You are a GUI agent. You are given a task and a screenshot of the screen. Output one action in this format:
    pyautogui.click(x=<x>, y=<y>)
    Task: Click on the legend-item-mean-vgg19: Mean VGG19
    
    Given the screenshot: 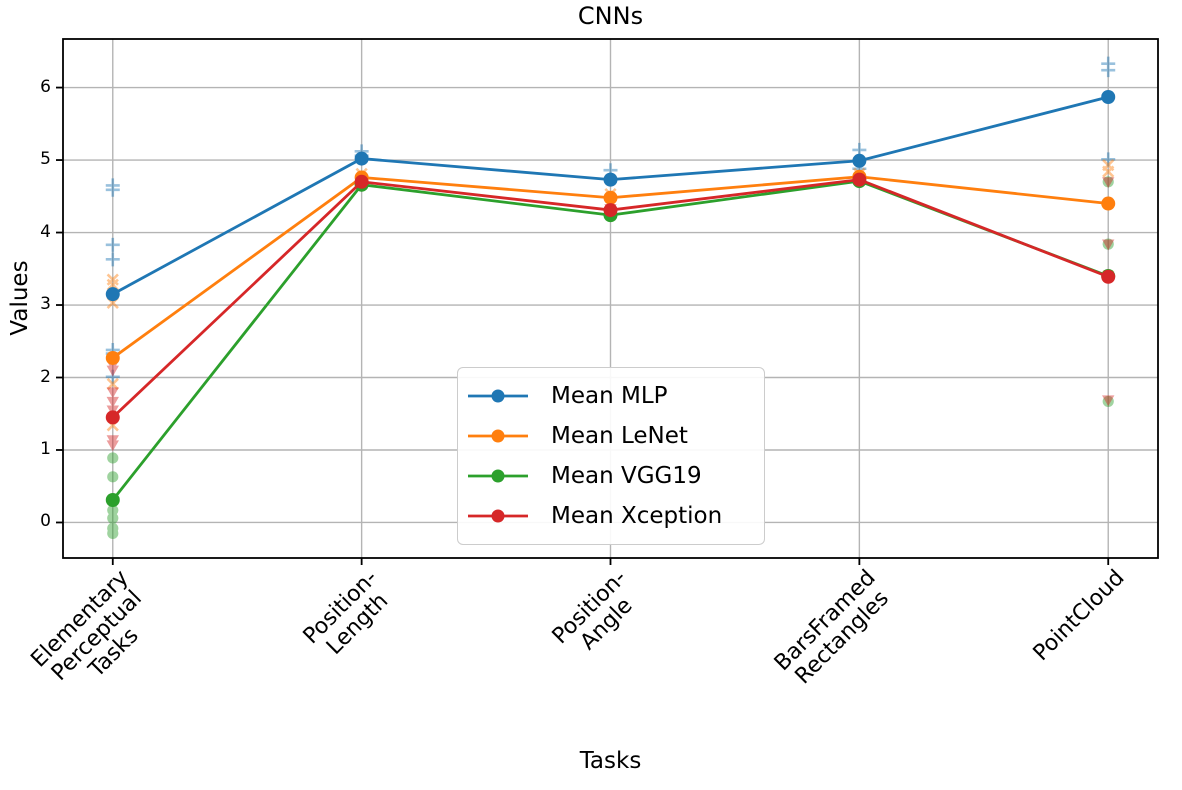 What is the action you would take?
    pyautogui.click(x=611, y=476)
    